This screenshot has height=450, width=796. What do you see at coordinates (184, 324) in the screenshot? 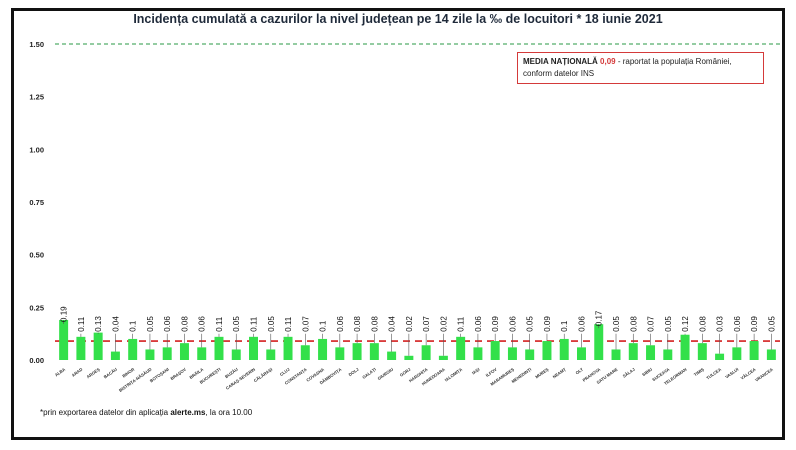
I see `value-label-8: 0.08` at bounding box center [184, 324].